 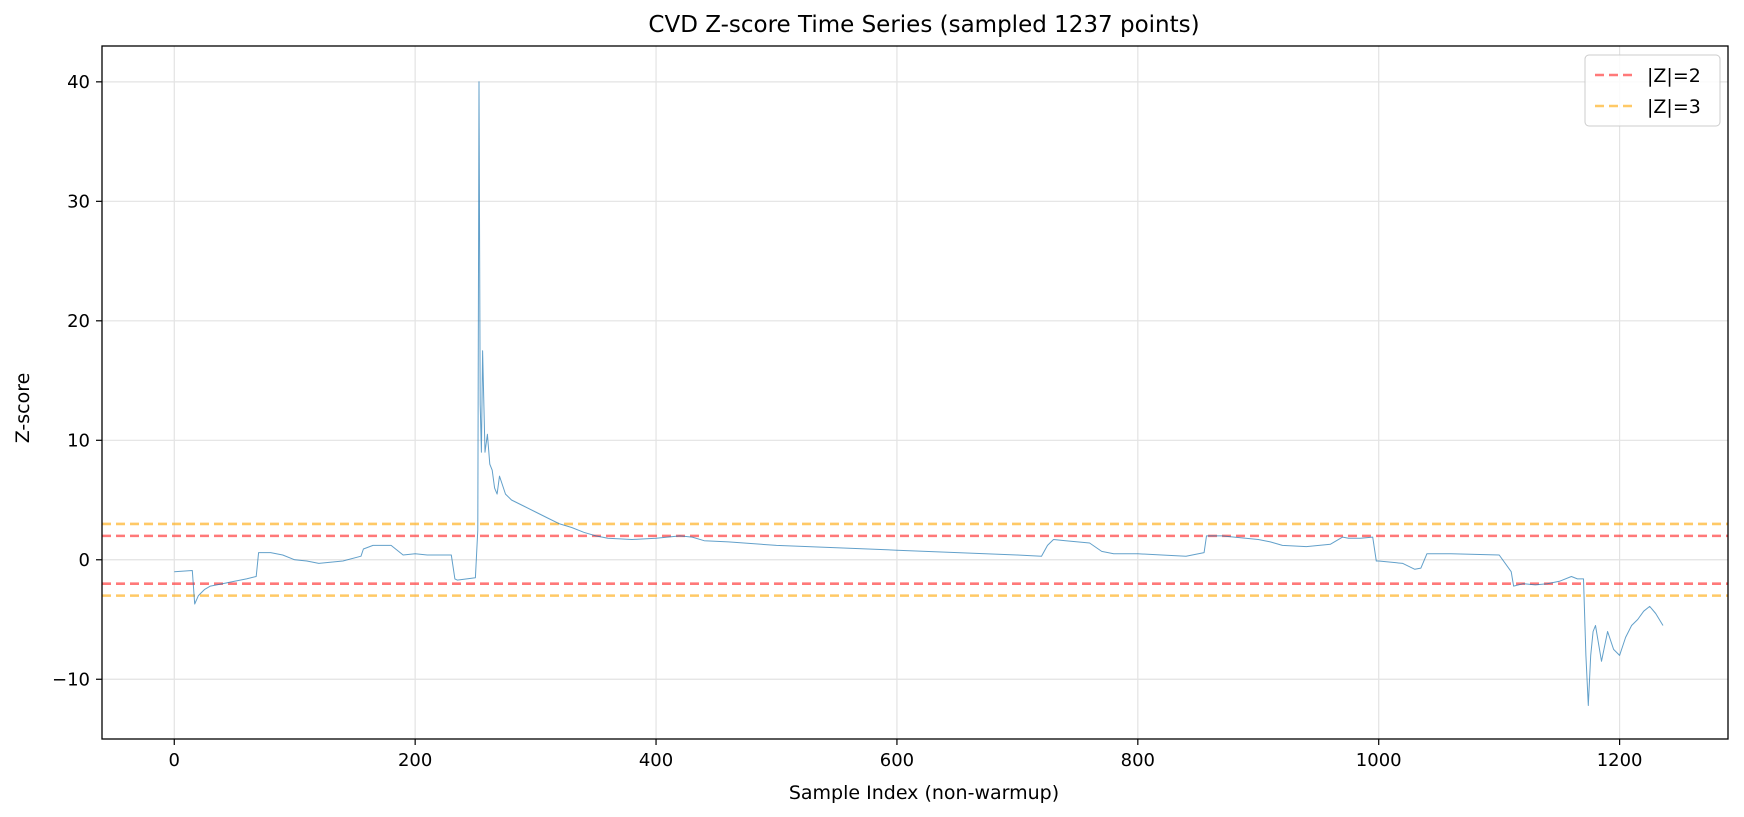 What do you see at coordinates (174, 760) in the screenshot?
I see `x-tick-label: 0` at bounding box center [174, 760].